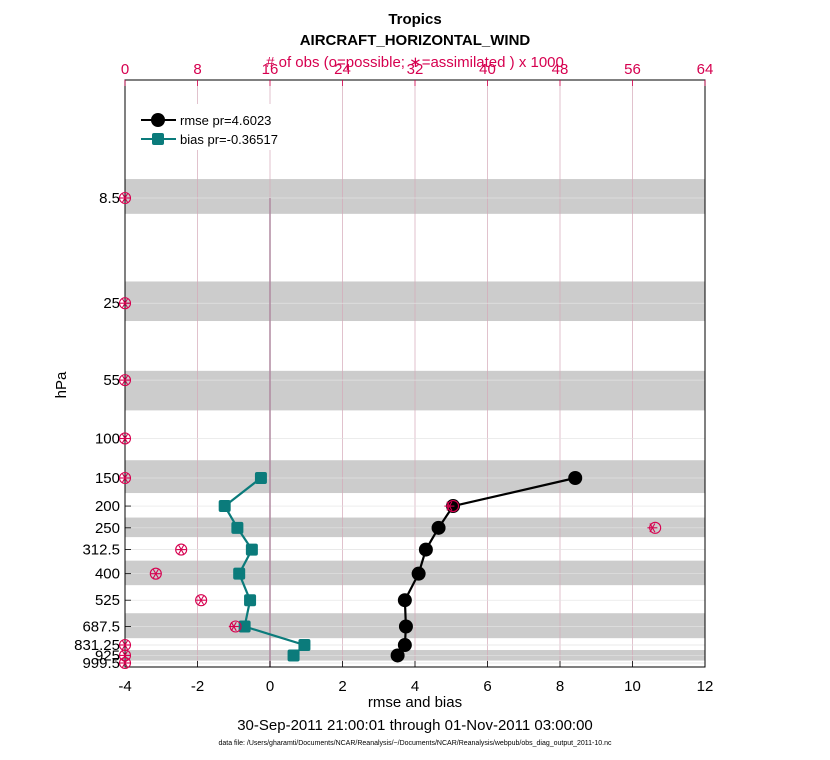 This screenshot has width=830, height=760. What do you see at coordinates (101, 550) in the screenshot?
I see `y-tick-label: 312.5` at bounding box center [101, 550].